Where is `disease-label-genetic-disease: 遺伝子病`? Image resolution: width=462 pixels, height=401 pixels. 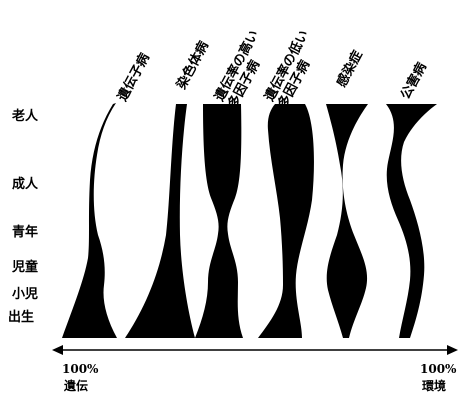
disease-label-genetic-disease: 遺伝子病 is located at coordinates (133, 77).